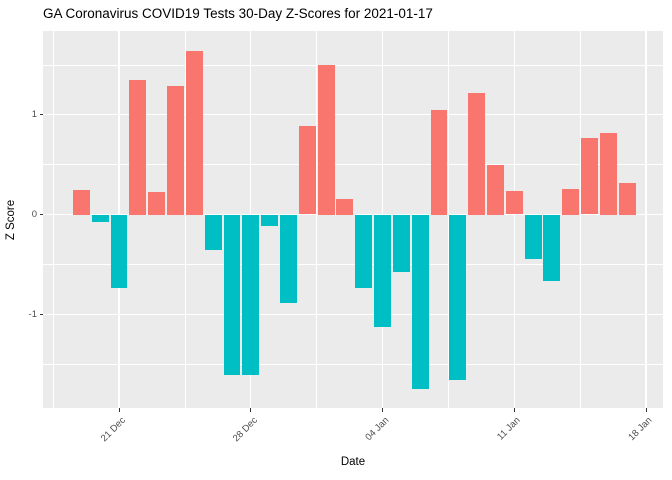 The image size is (672, 480). I want to click on x-tick-label: 11 Jan, so click(509, 429).